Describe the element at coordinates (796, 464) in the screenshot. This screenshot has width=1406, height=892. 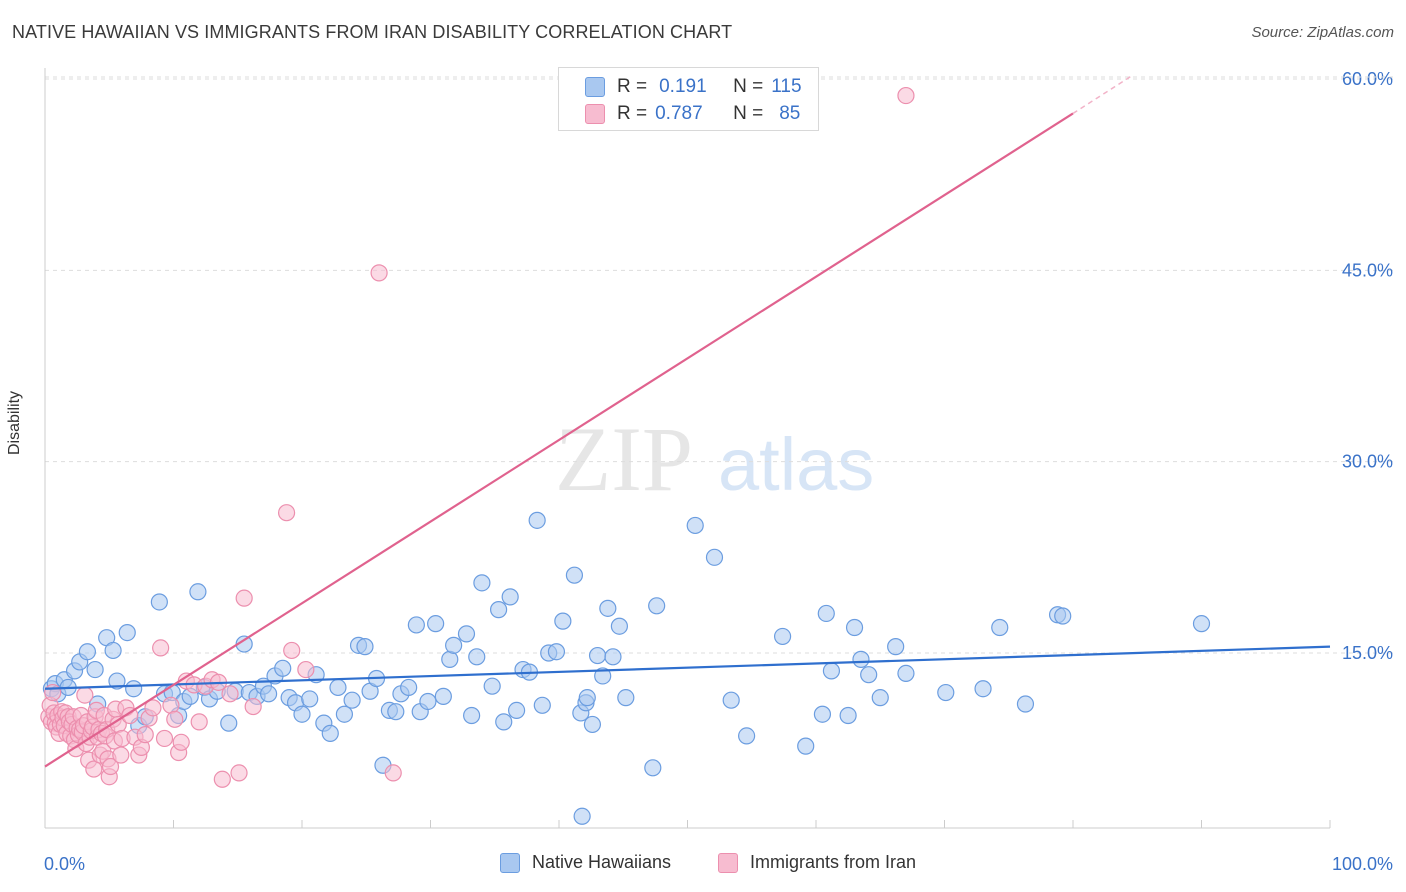
I see `watermark-atlas: atlas` at that location.